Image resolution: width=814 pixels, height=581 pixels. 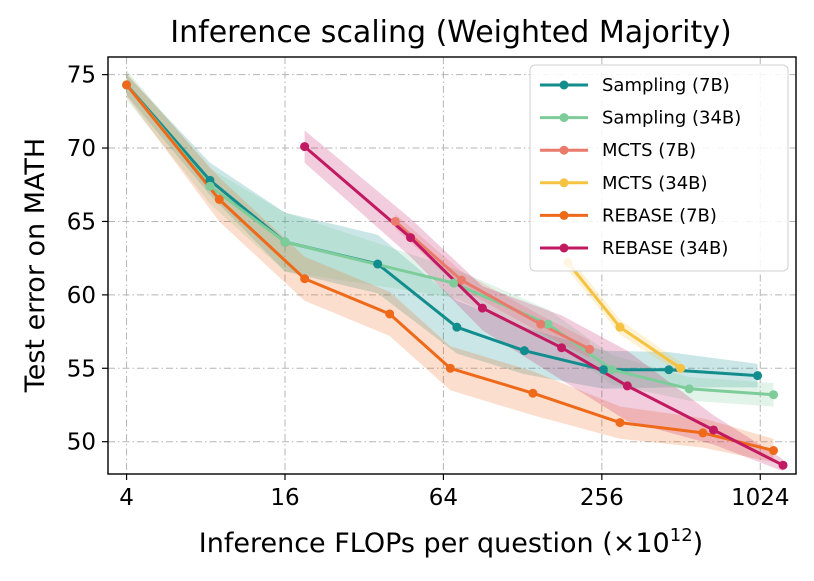 What do you see at coordinates (671, 118) in the screenshot?
I see `legend-label-sampling-34b: Sampling (34B)` at bounding box center [671, 118].